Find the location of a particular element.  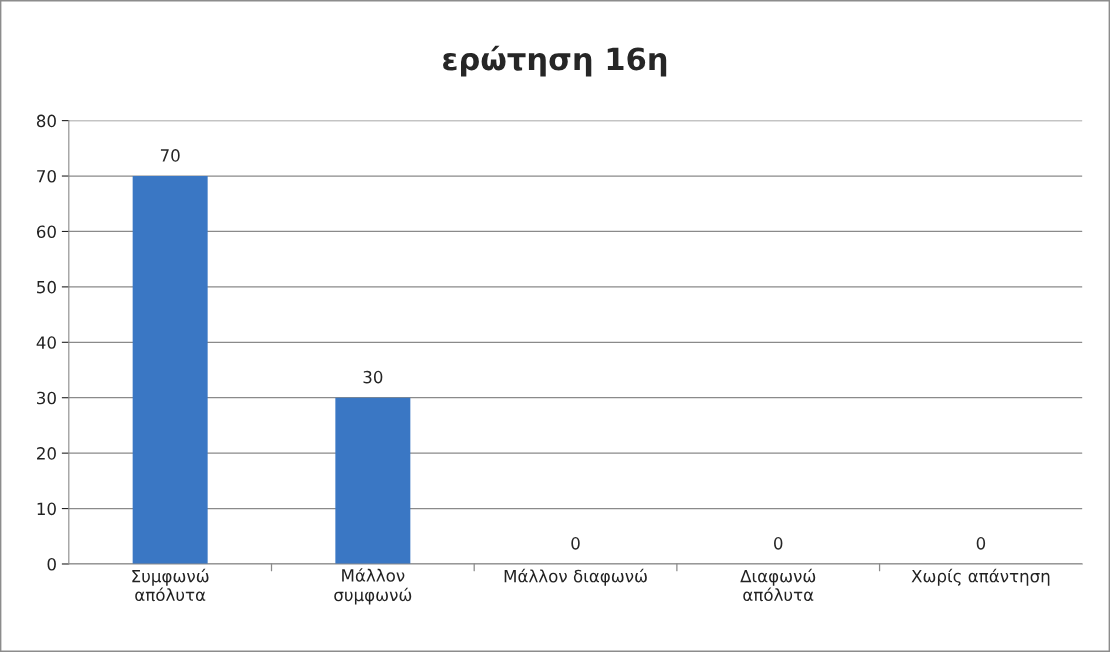

data-label: 30 is located at coordinates (373, 377).